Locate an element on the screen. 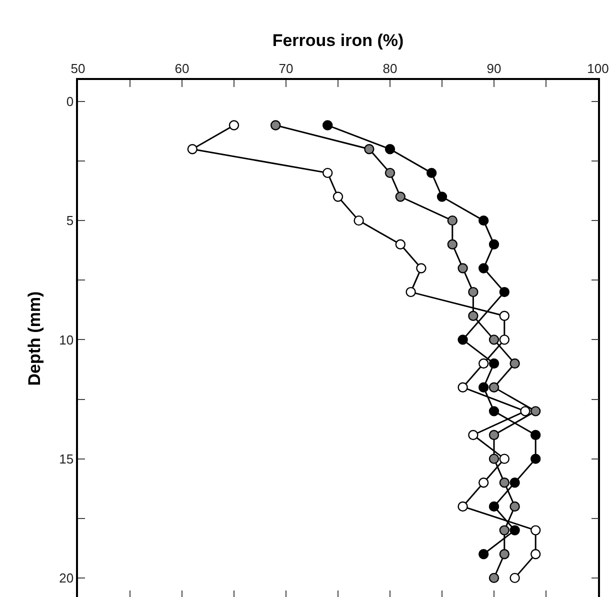 The height and width of the screenshot is (597, 614). x-tick-label: 70 is located at coordinates (286, 68).